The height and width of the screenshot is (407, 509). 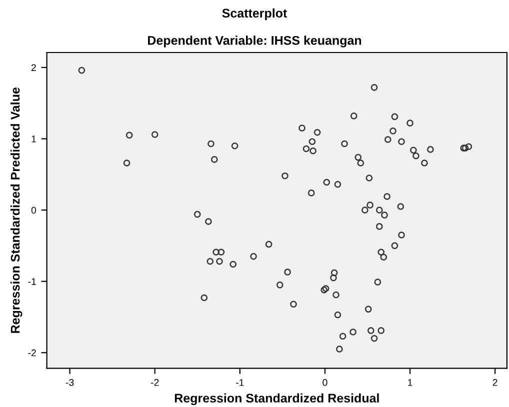 I want to click on x-tick-label: 2, so click(x=495, y=382).